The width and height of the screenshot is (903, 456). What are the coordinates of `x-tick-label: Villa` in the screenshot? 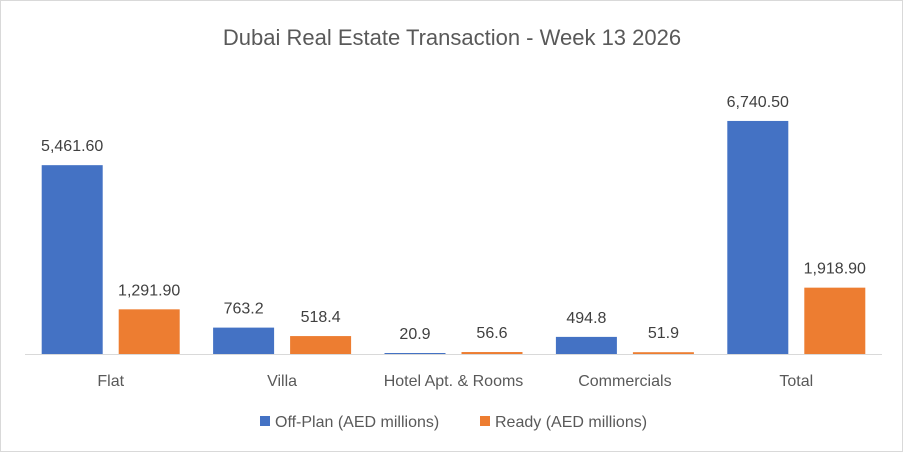 It's located at (282, 381).